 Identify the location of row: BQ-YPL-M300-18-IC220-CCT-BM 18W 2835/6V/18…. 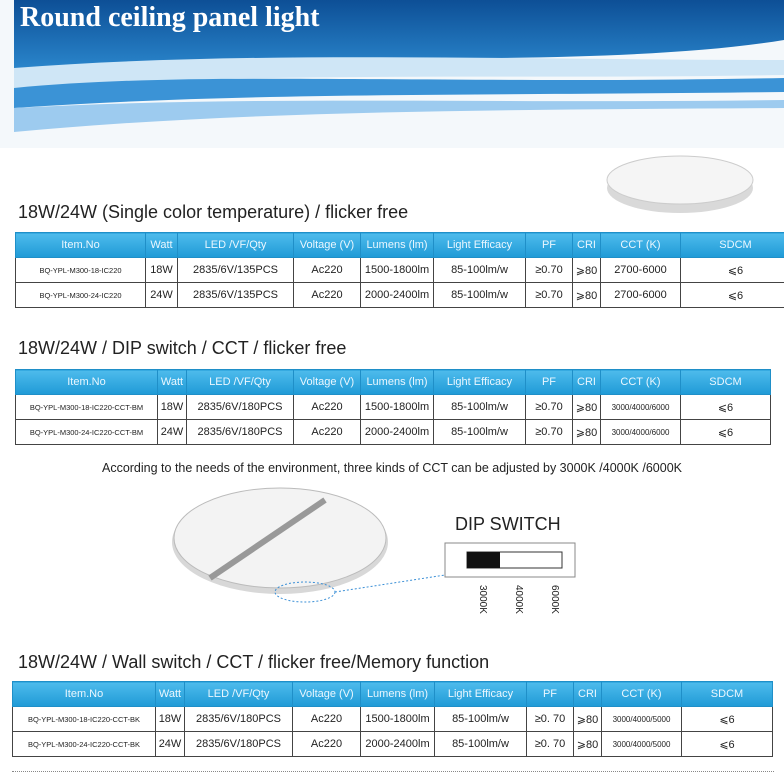
(393, 407).